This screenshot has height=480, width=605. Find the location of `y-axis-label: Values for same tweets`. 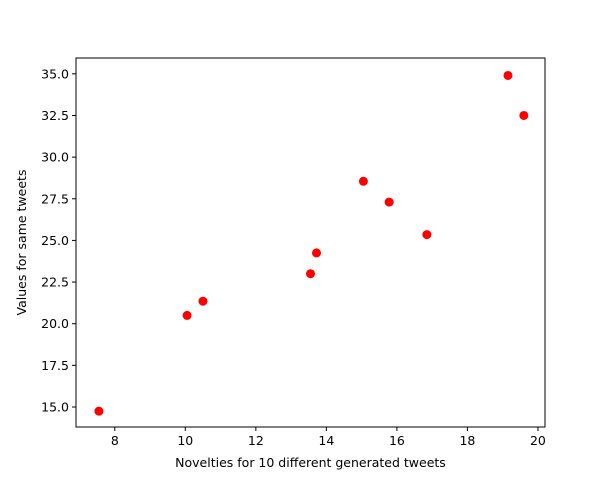

y-axis-label: Values for same tweets is located at coordinates (21, 243).